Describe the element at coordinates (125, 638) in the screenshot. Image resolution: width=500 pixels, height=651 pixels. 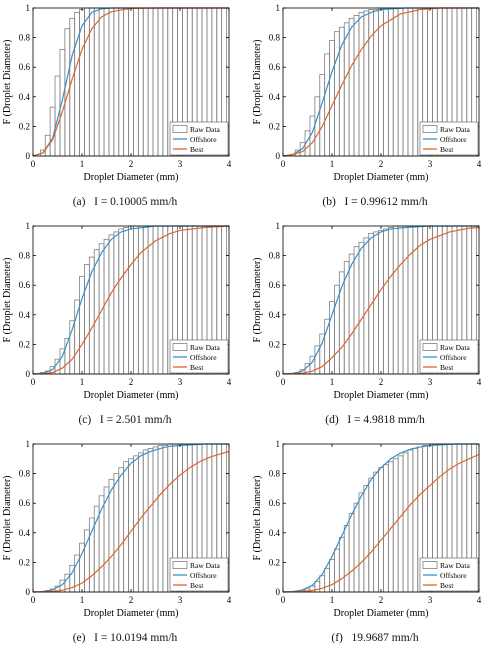
I see `panel-caption: (e) I = 10.0194 mm/h` at that location.